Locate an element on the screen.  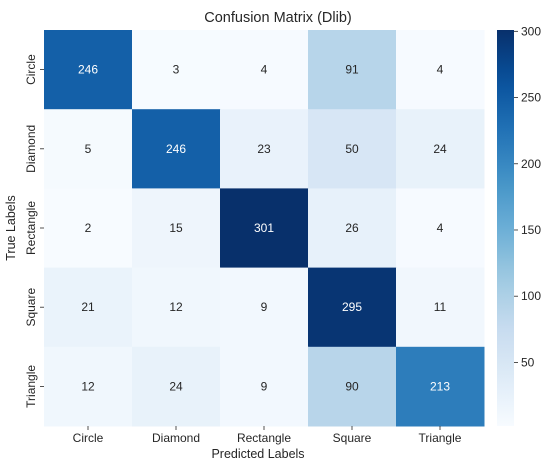
colorbar-tick-label: 100 is located at coordinates (531, 296).